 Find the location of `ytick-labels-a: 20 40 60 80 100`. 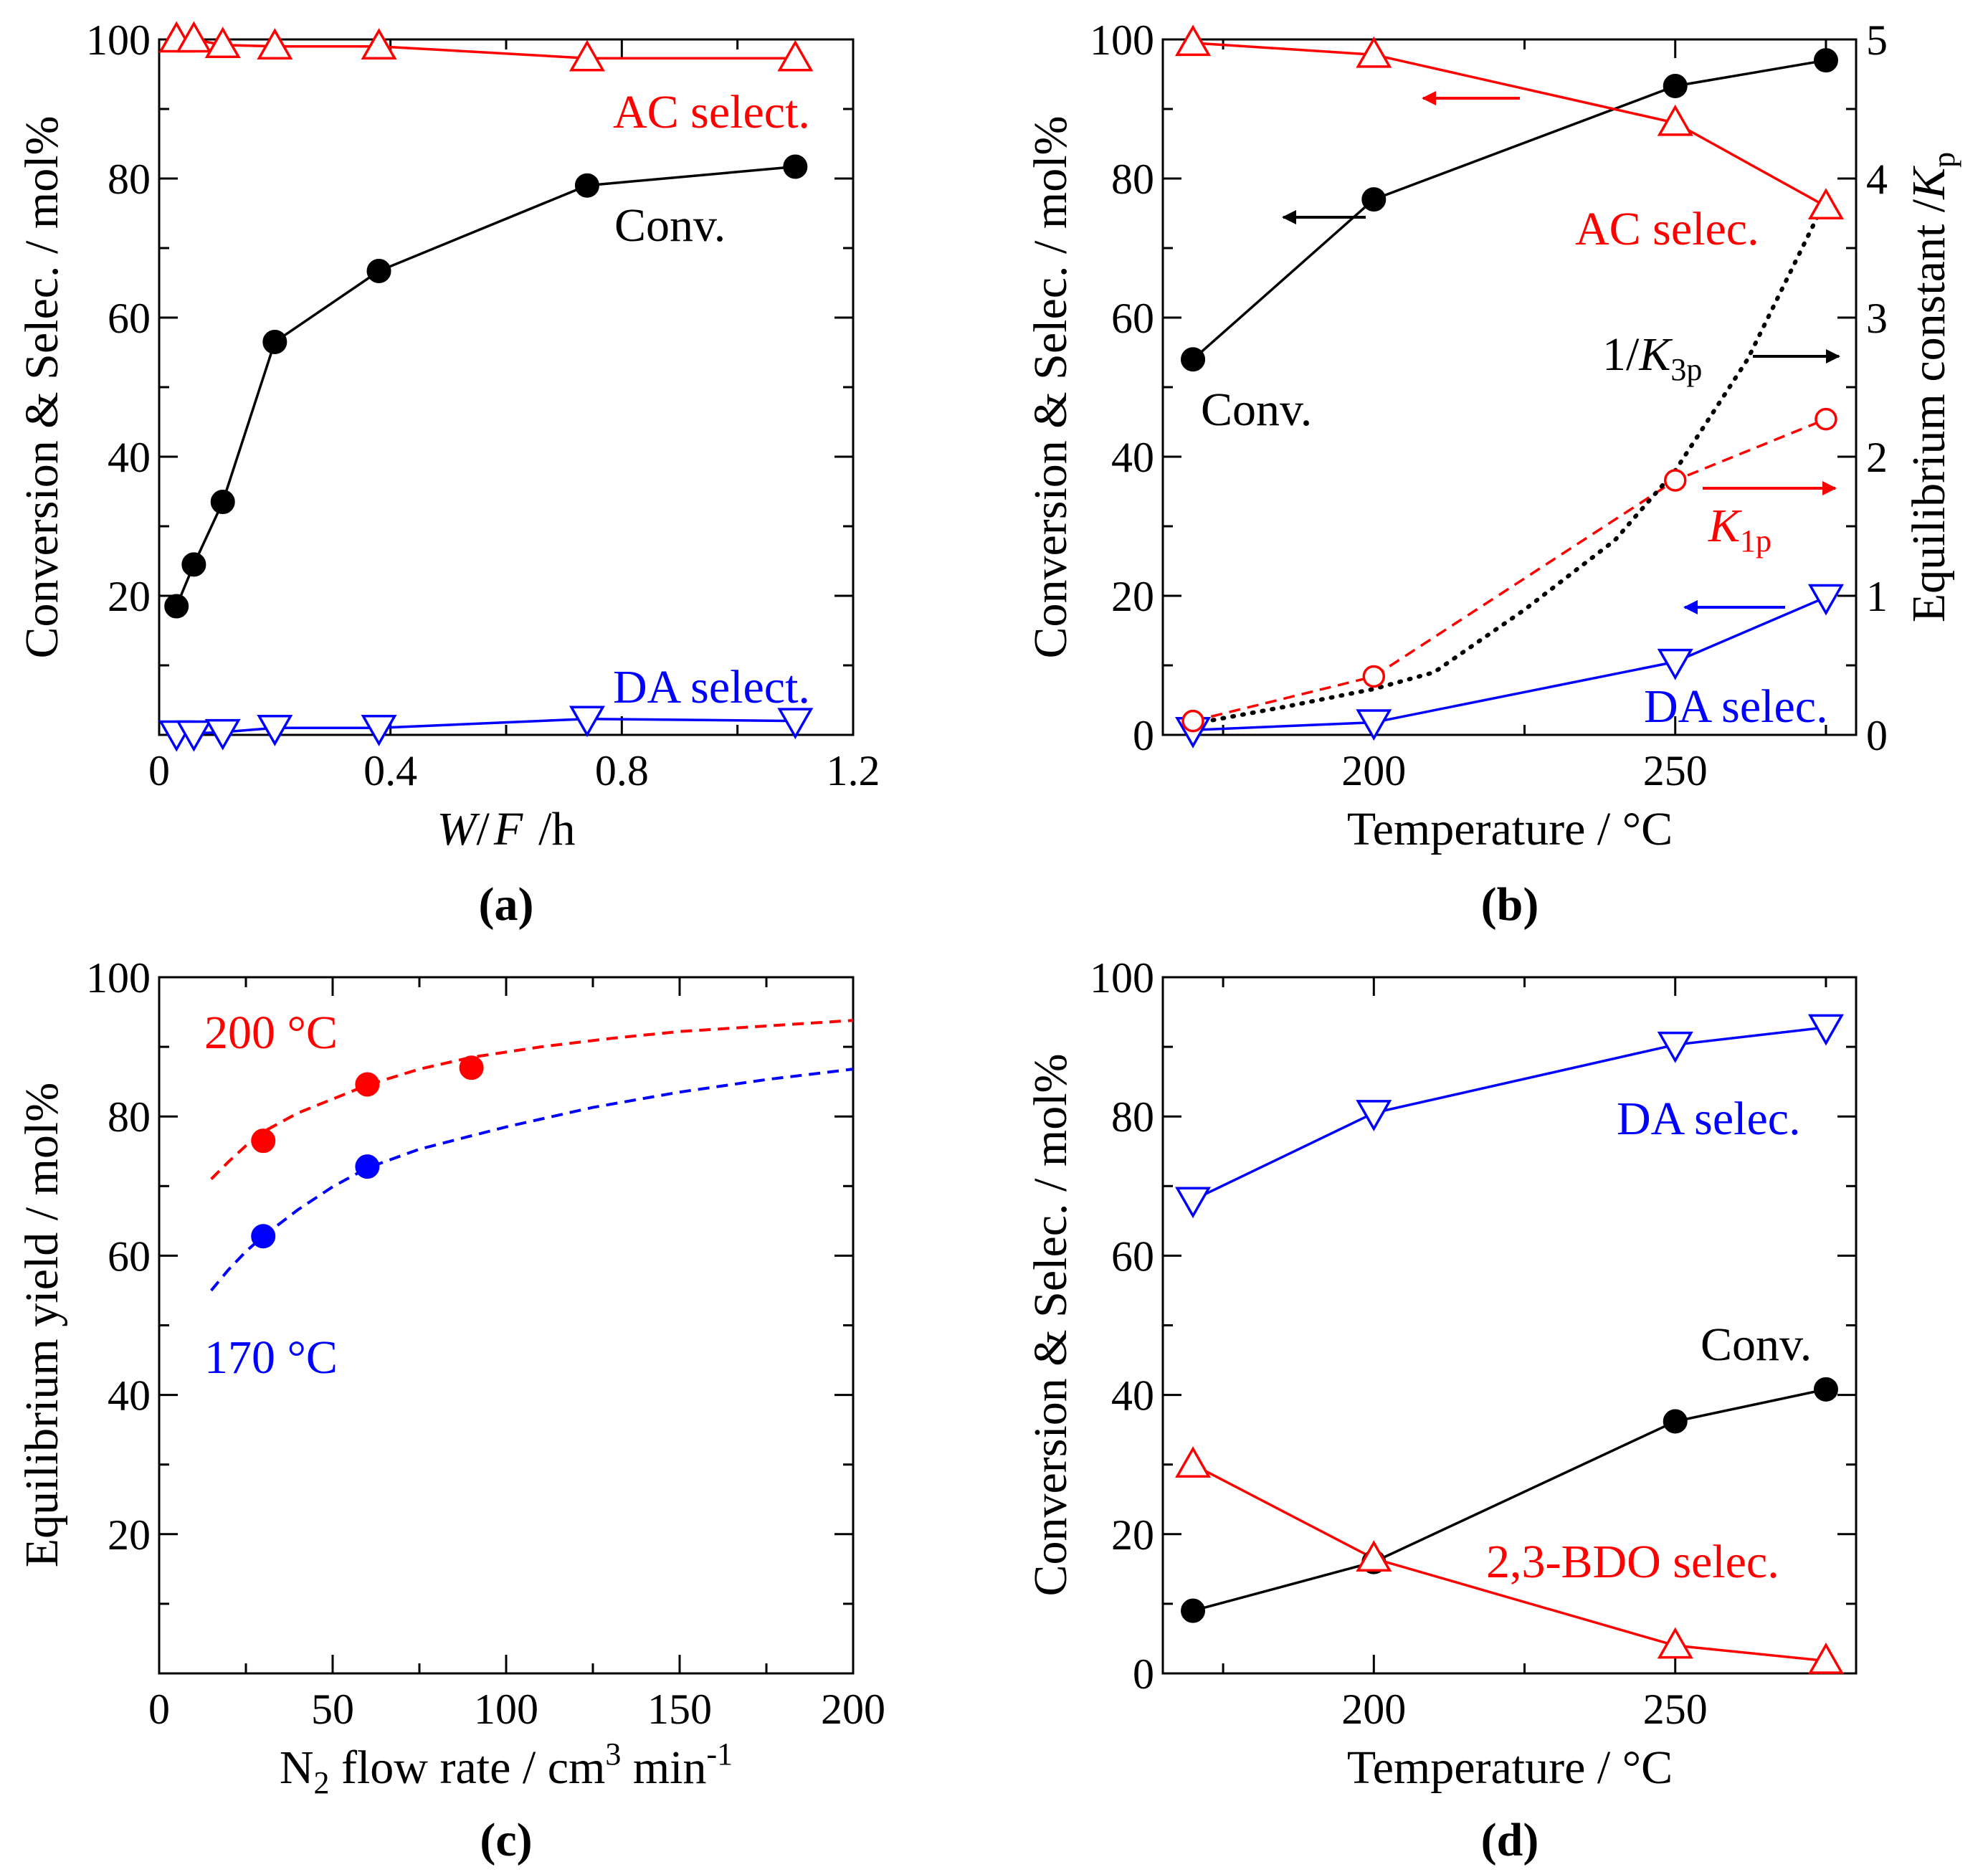

ytick-labels-a: 20 40 60 80 100 is located at coordinates (118, 318).